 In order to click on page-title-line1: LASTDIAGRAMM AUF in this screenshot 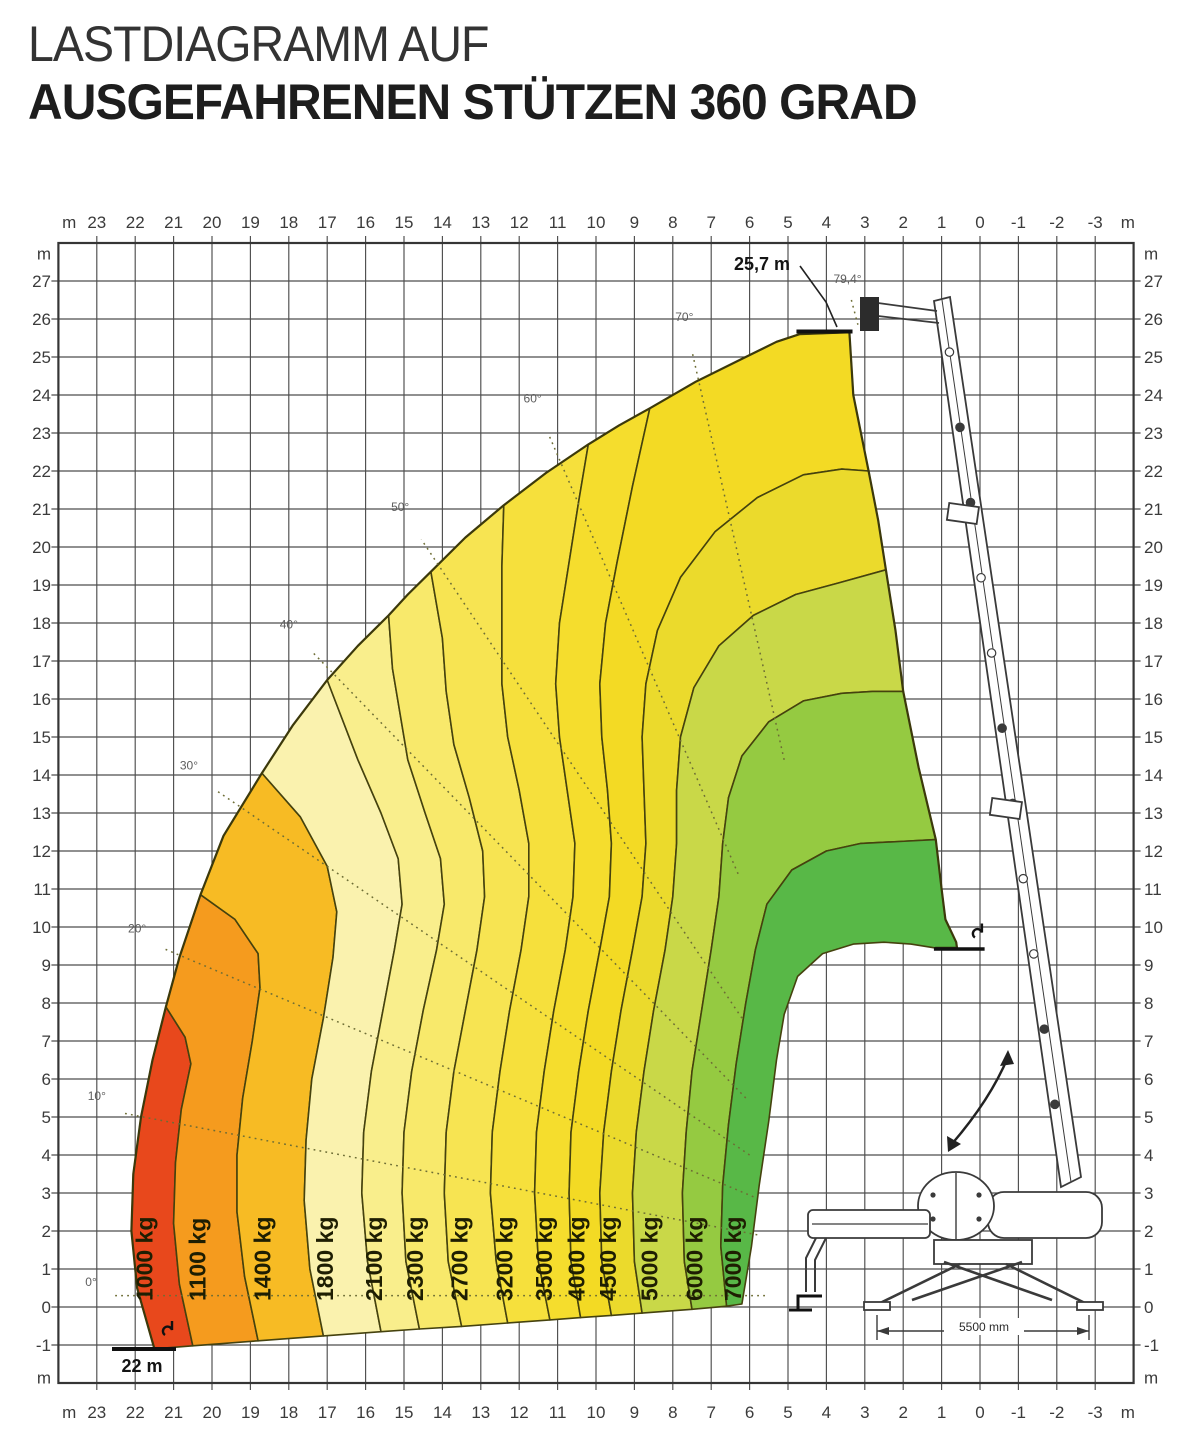, I will do `click(258, 44)`.